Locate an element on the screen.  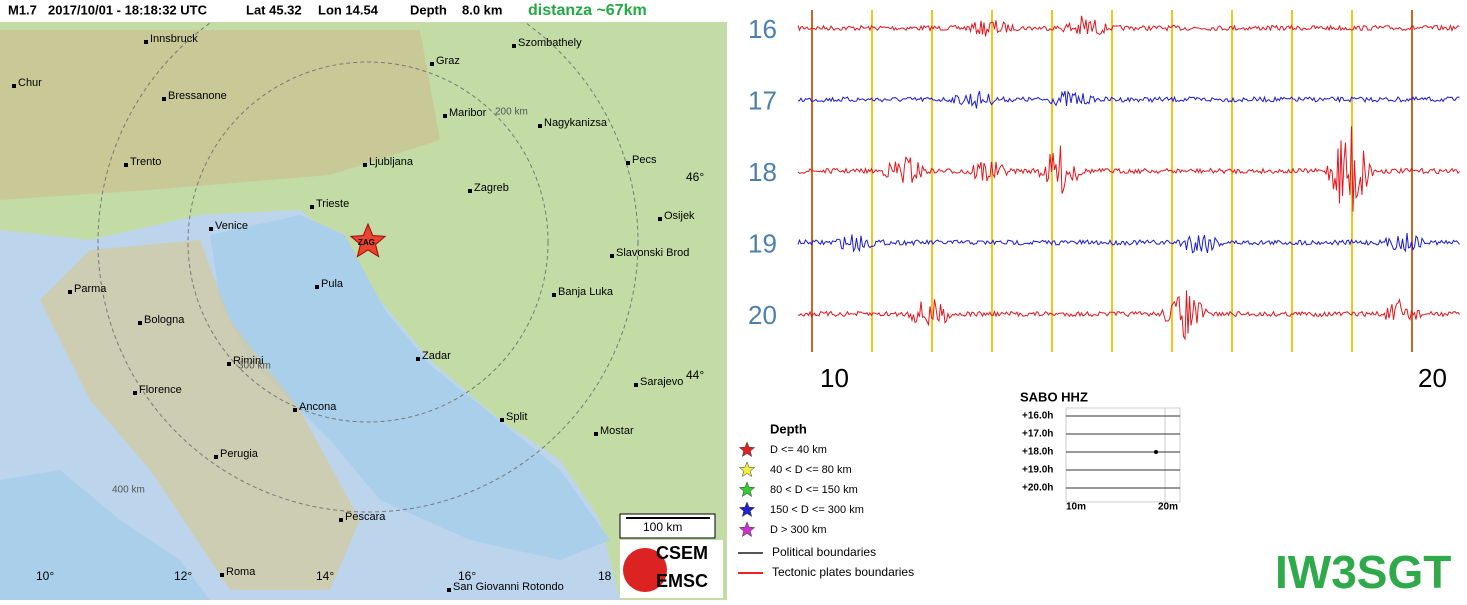
ring-label: 400 km is located at coordinates (128, 490).